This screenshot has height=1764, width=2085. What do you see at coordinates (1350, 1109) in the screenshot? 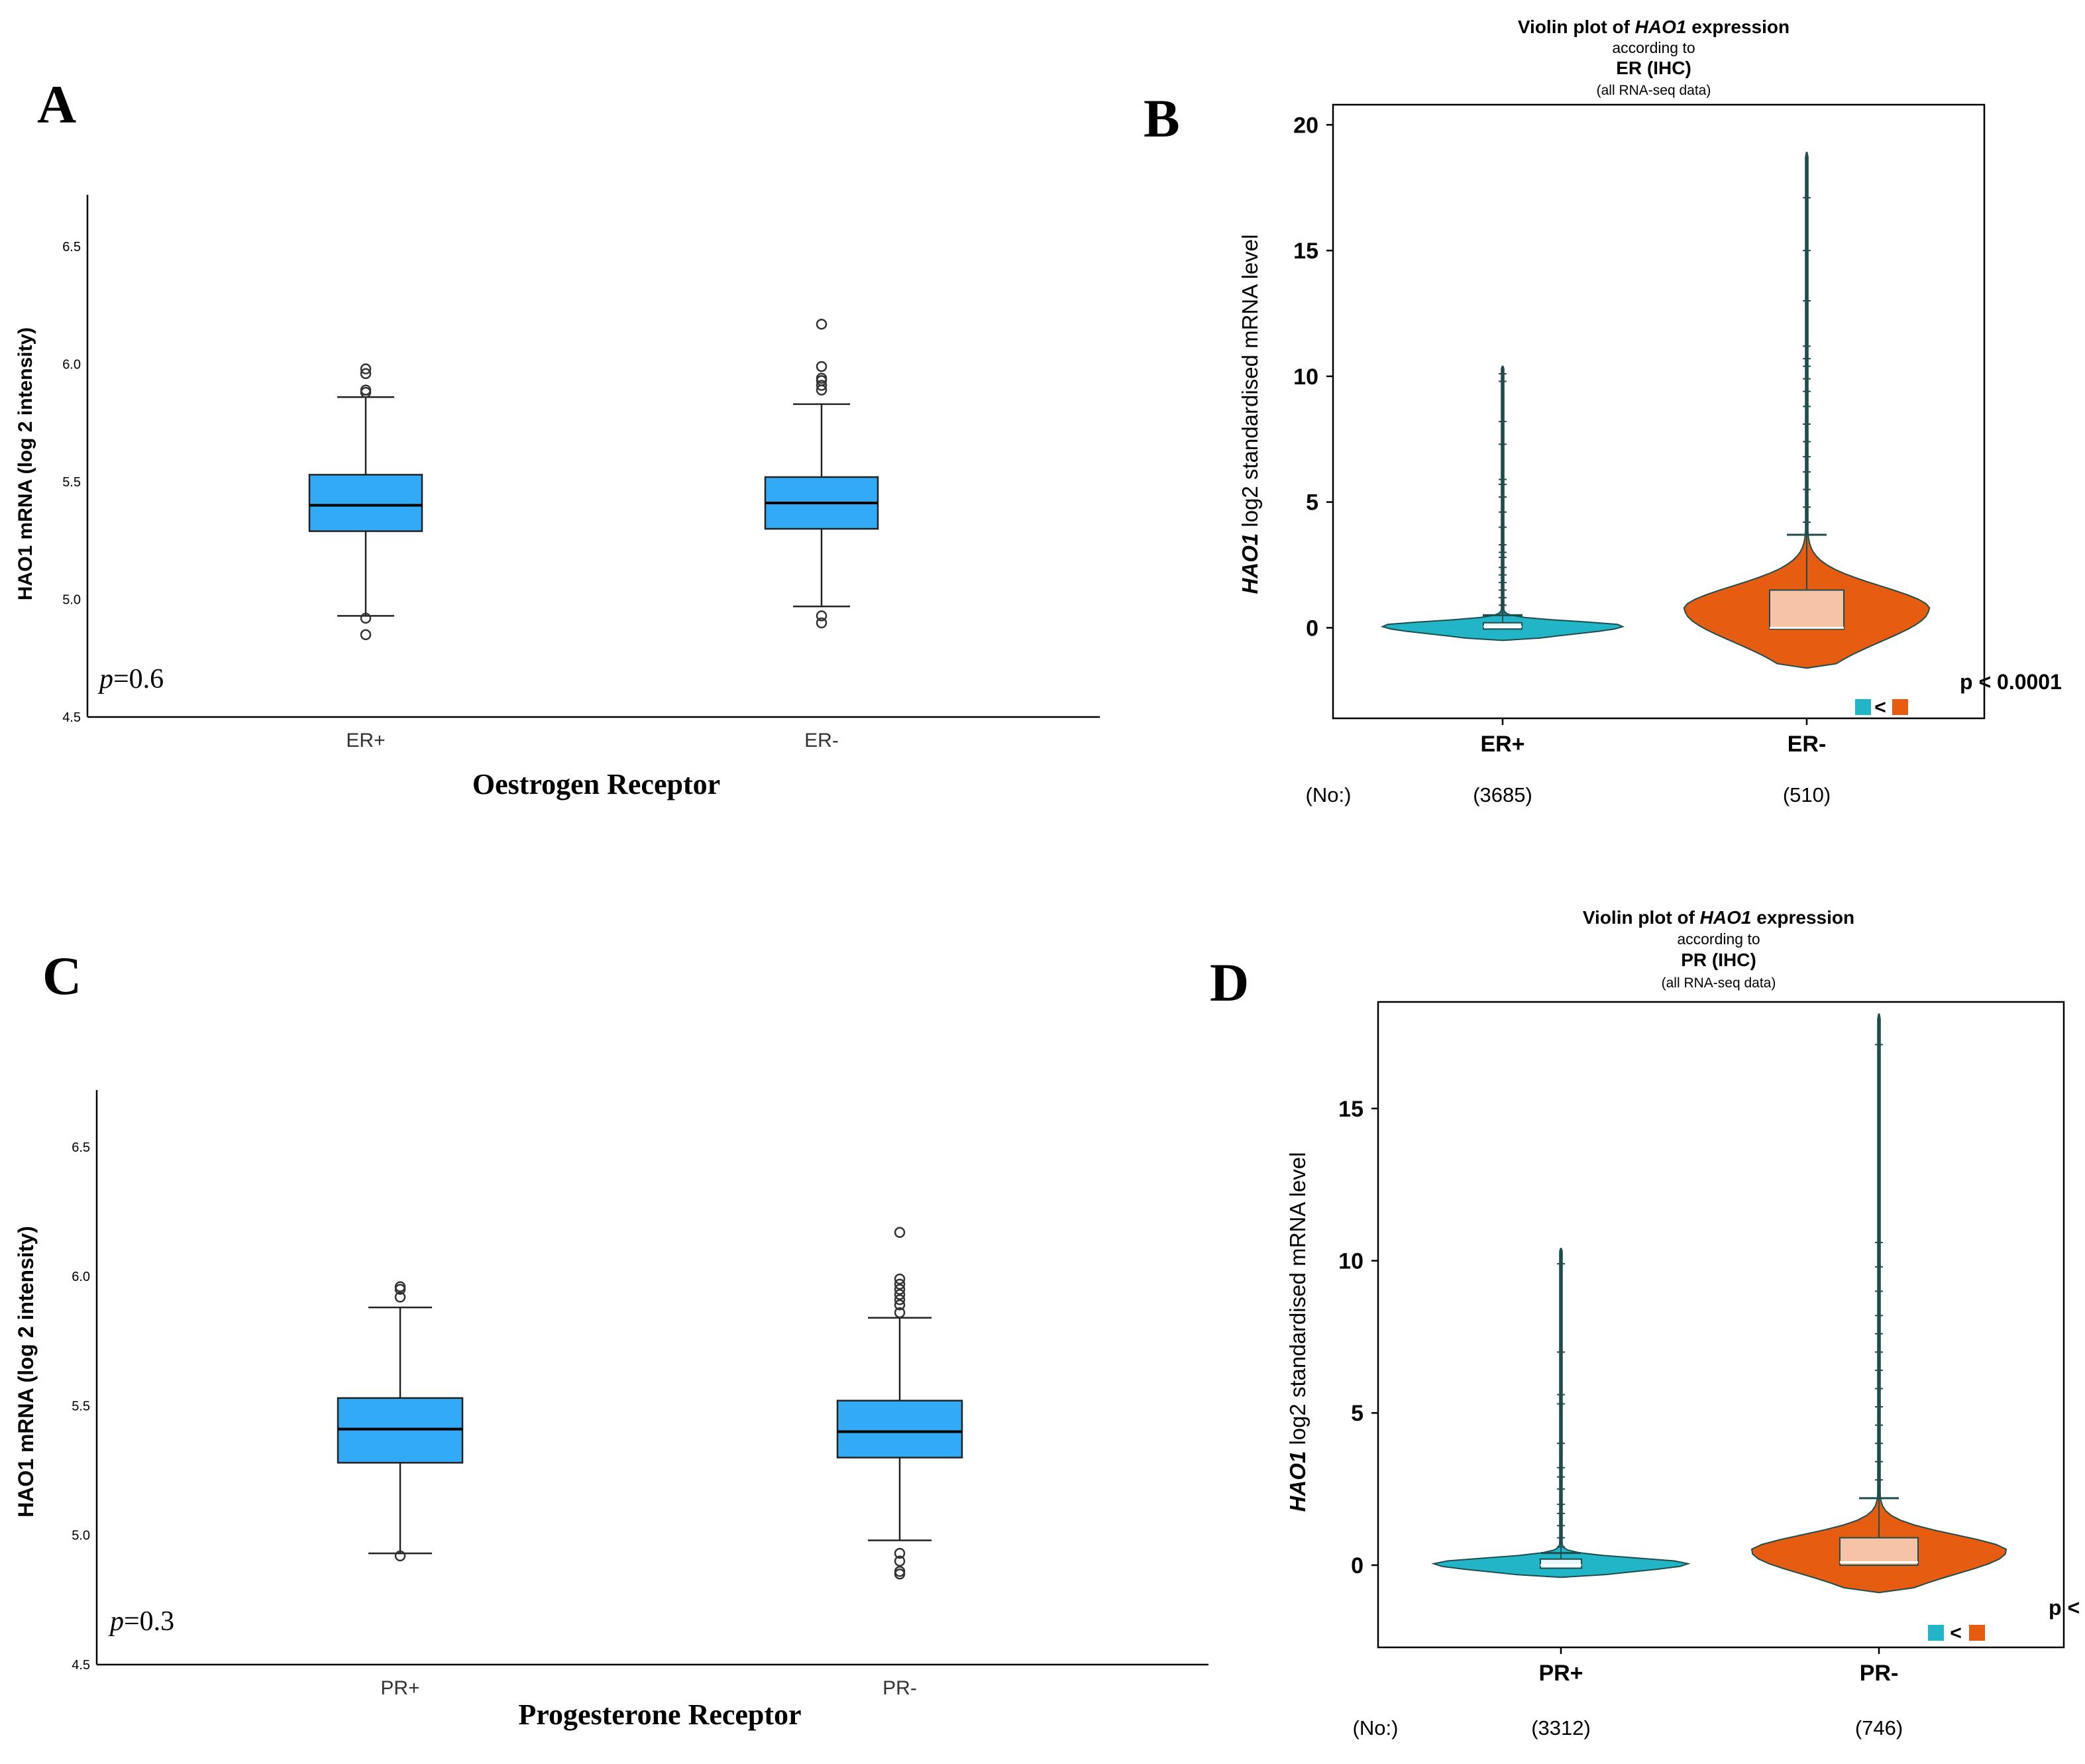
I see `panel-d-y-tick-label: 15` at bounding box center [1350, 1109].